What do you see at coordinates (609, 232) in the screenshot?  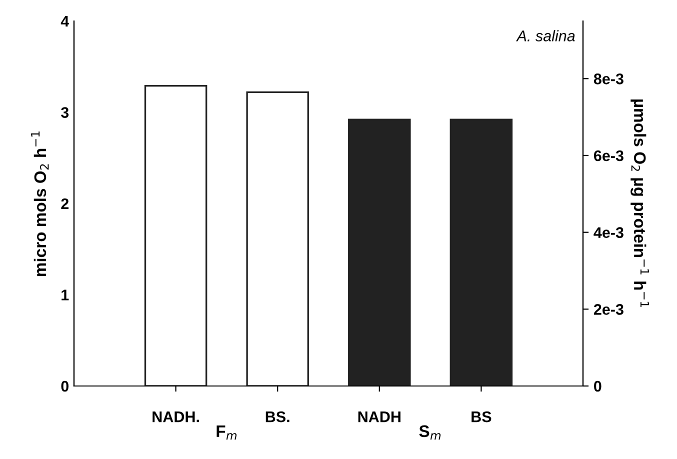 I see `y2-tick-label: 4e-3` at bounding box center [609, 232].